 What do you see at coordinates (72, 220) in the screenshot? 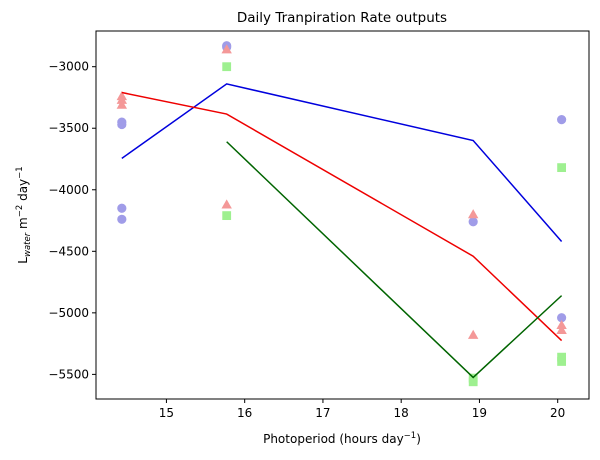
I see `y-axis: −5500 −5000 −4500 −4000 −3500 −3000` at bounding box center [72, 220].